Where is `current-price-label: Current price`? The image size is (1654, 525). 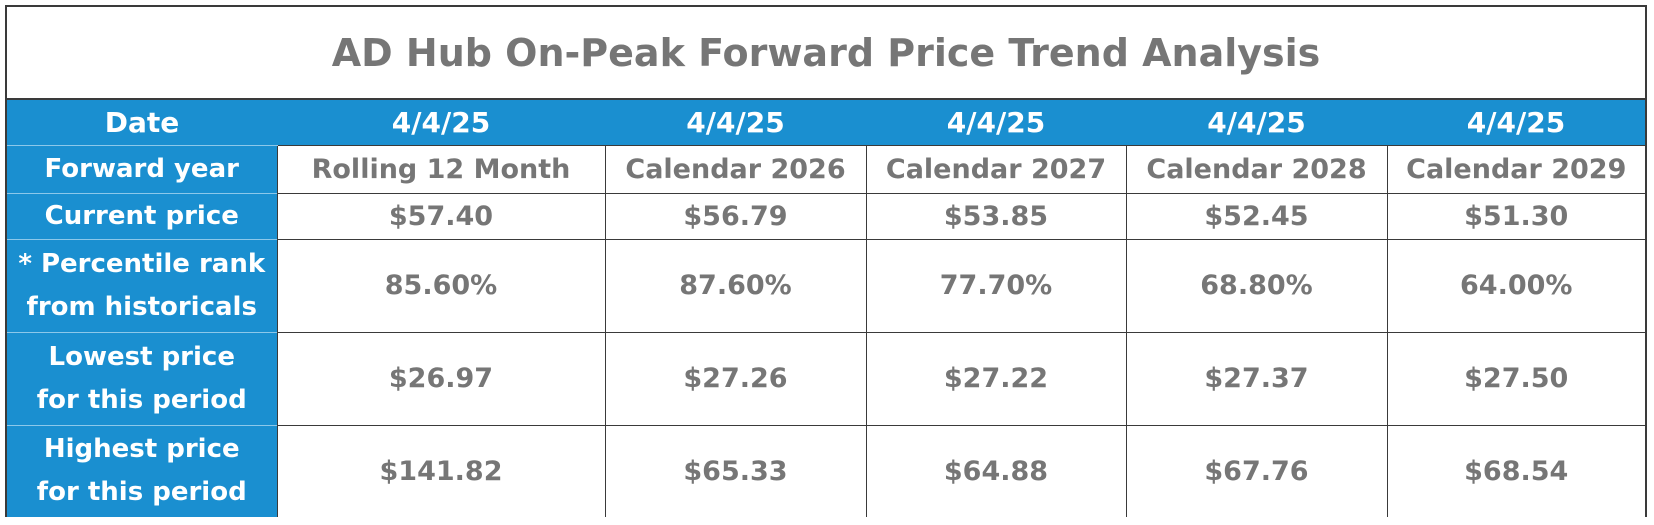 current-price-label: Current price is located at coordinates (142, 215).